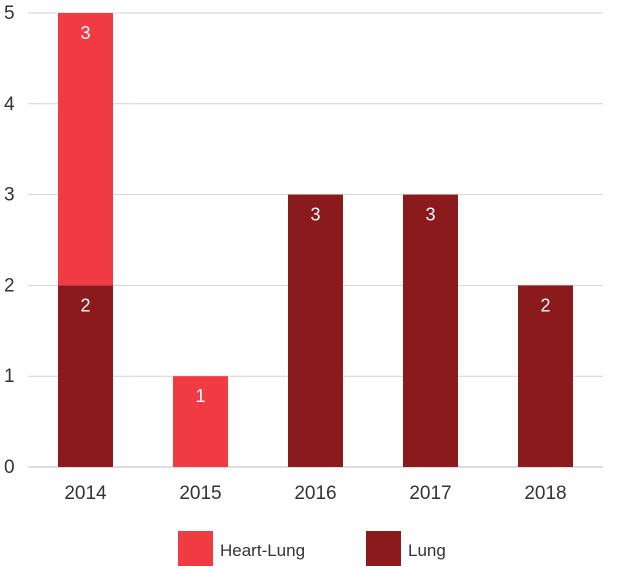 The height and width of the screenshot is (570, 620). What do you see at coordinates (85, 493) in the screenshot?
I see `x-tick-label: 2014` at bounding box center [85, 493].